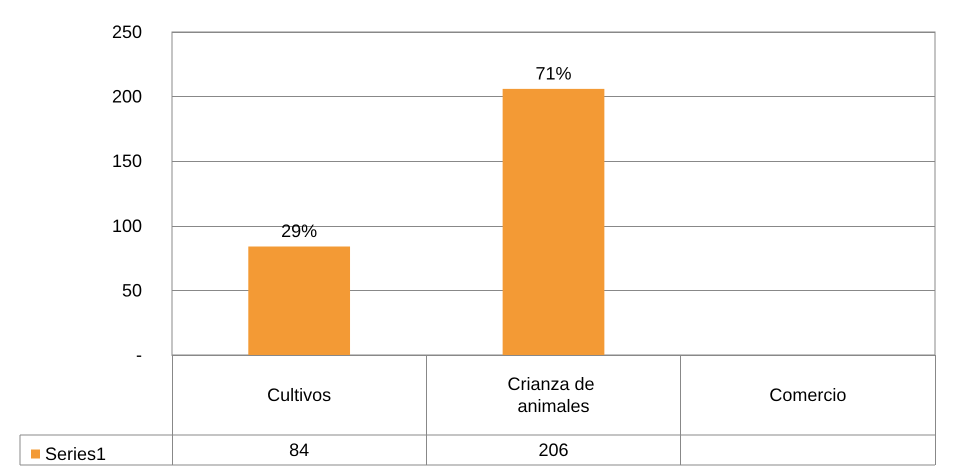  Describe the element at coordinates (807, 395) in the screenshot. I see `x-tick-label: Comercio` at that location.